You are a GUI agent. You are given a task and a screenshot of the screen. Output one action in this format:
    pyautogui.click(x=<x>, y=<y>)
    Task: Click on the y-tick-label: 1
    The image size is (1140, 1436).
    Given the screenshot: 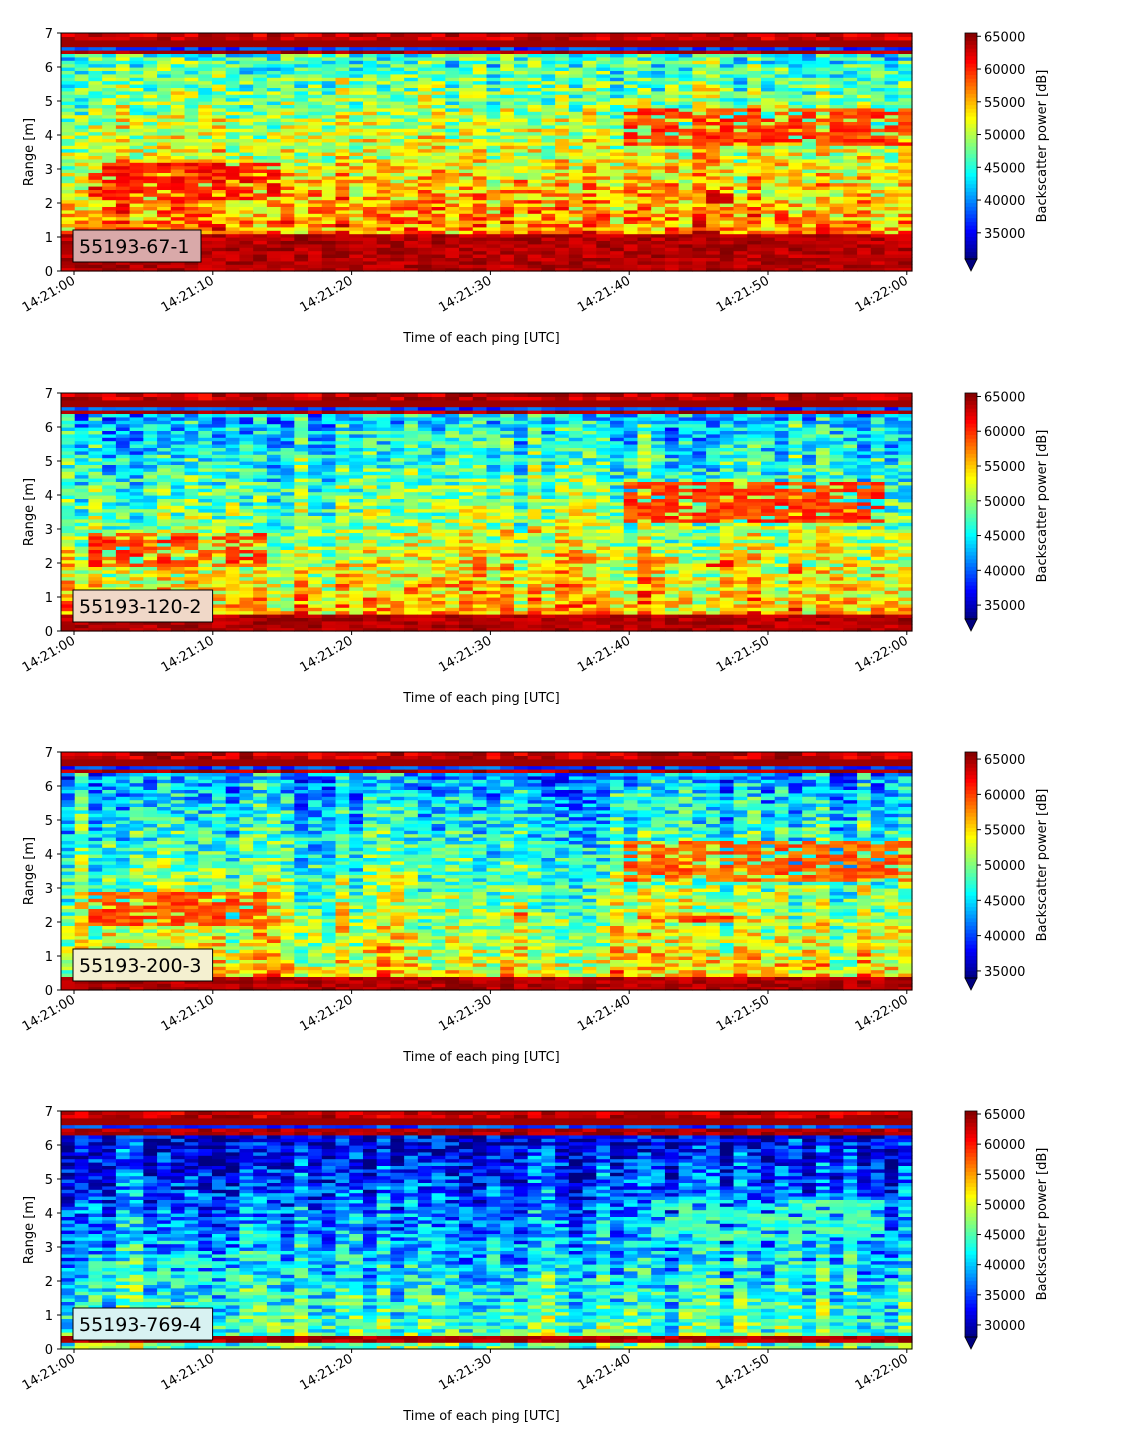 What is the action you would take?
    pyautogui.click(x=49, y=238)
    